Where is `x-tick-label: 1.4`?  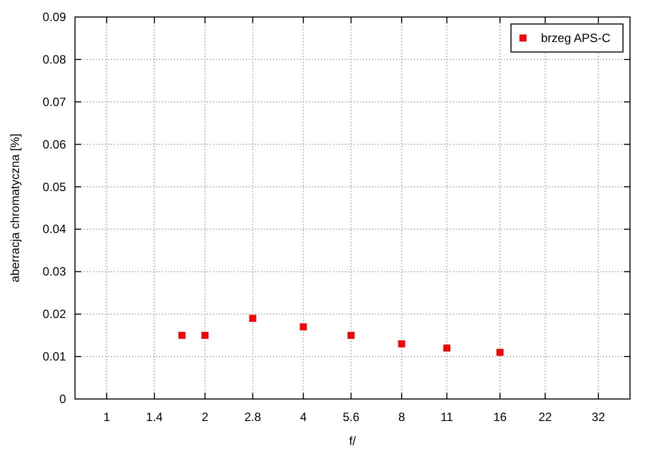 x-tick-label: 1.4 is located at coordinates (155, 417).